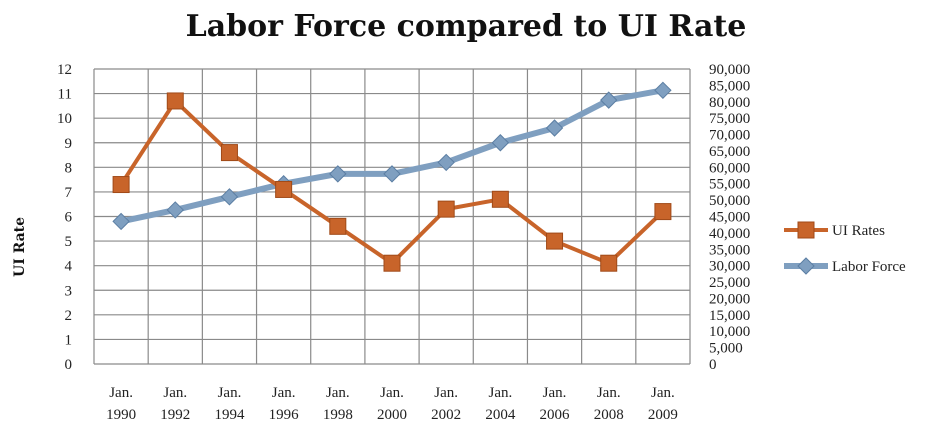 The width and height of the screenshot is (928, 427). I want to click on x-tick-label-year: 2004, so click(500, 415).